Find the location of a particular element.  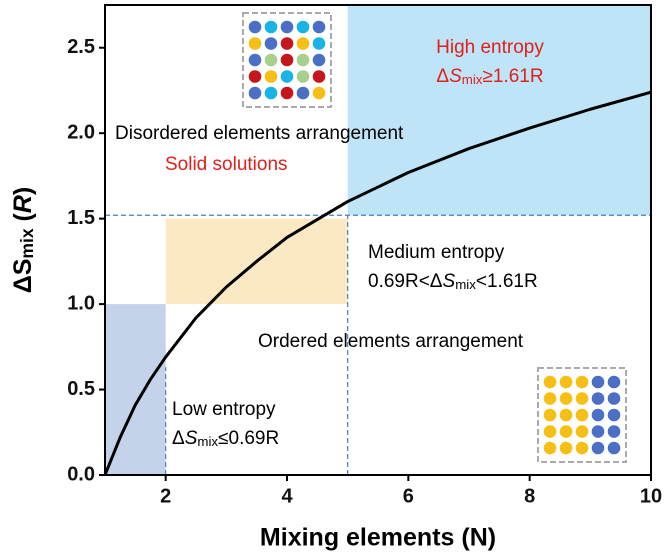

text-part: ) is located at coordinates (23, 191).